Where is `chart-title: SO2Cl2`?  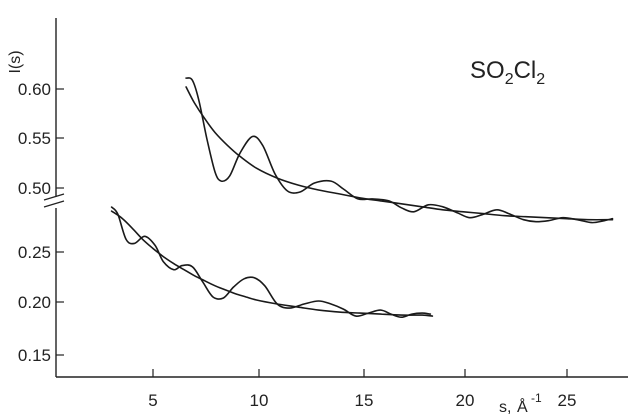
chart-title: SO2Cl2 is located at coordinates (507, 72).